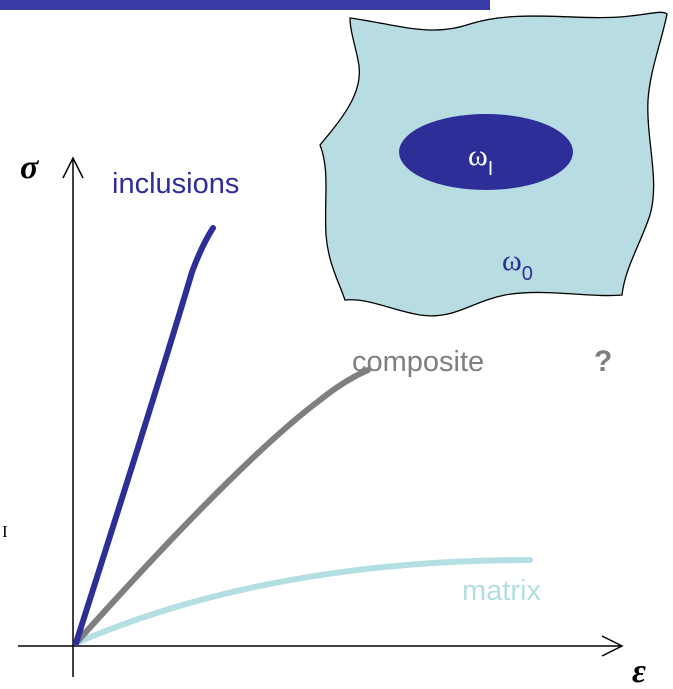 This screenshot has height=689, width=673. What do you see at coordinates (303, 601) in the screenshot?
I see `matrix-curve` at bounding box center [303, 601].